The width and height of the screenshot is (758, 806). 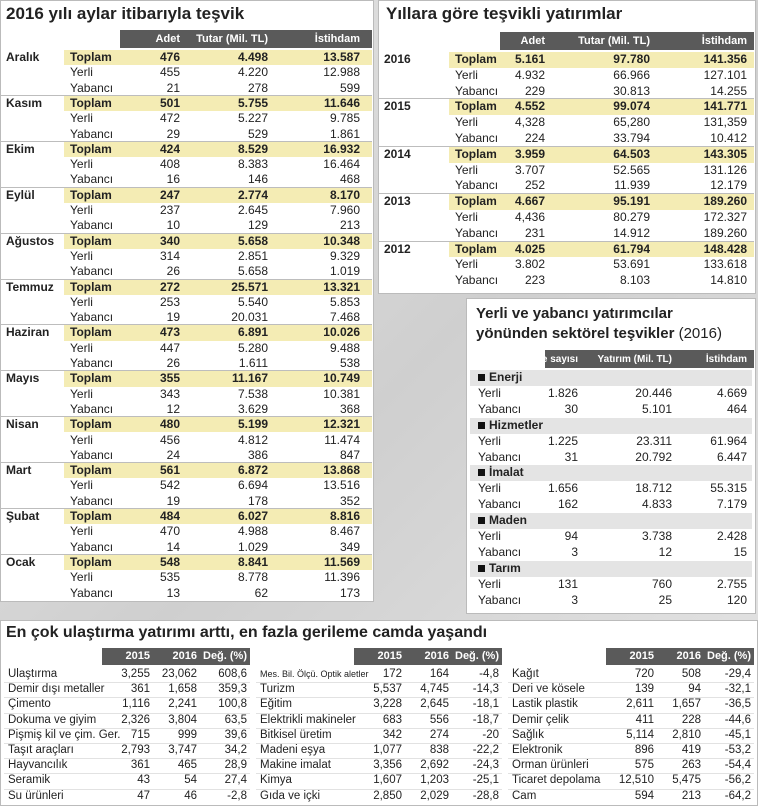 I want to click on value: 231, so click(x=534, y=232).